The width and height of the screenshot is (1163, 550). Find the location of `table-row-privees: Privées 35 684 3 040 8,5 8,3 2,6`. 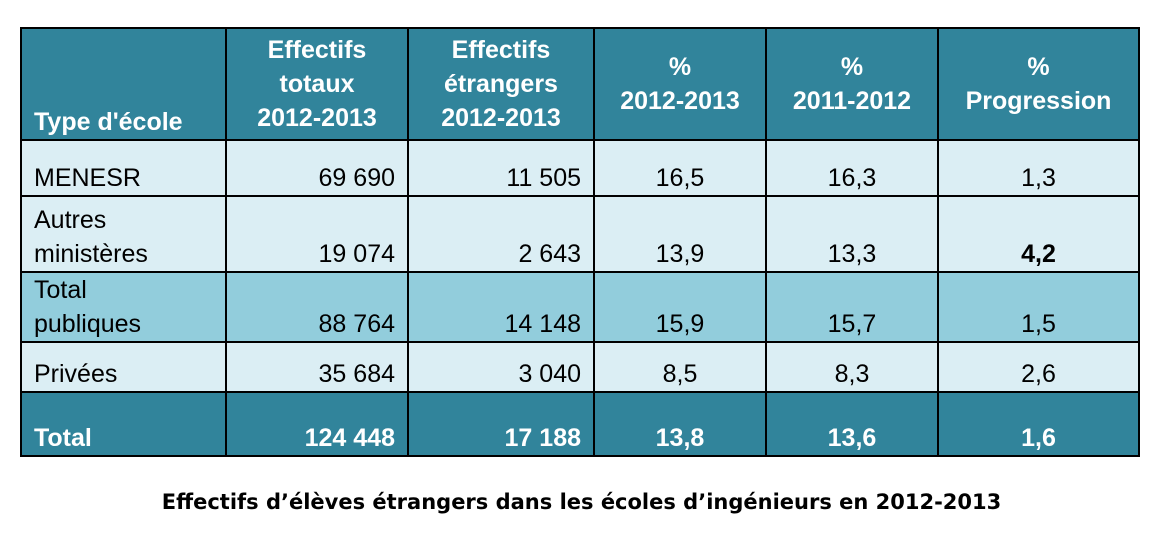

table-row-privees: Privées 35 684 3 040 8,5 8,3 2,6 is located at coordinates (580, 367).